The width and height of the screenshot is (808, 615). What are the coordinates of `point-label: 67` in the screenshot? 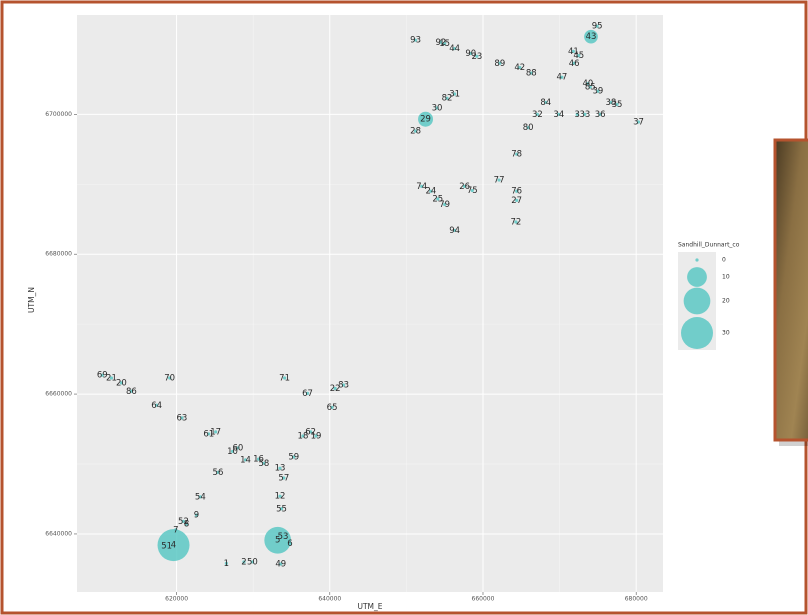 It's located at (307, 394).